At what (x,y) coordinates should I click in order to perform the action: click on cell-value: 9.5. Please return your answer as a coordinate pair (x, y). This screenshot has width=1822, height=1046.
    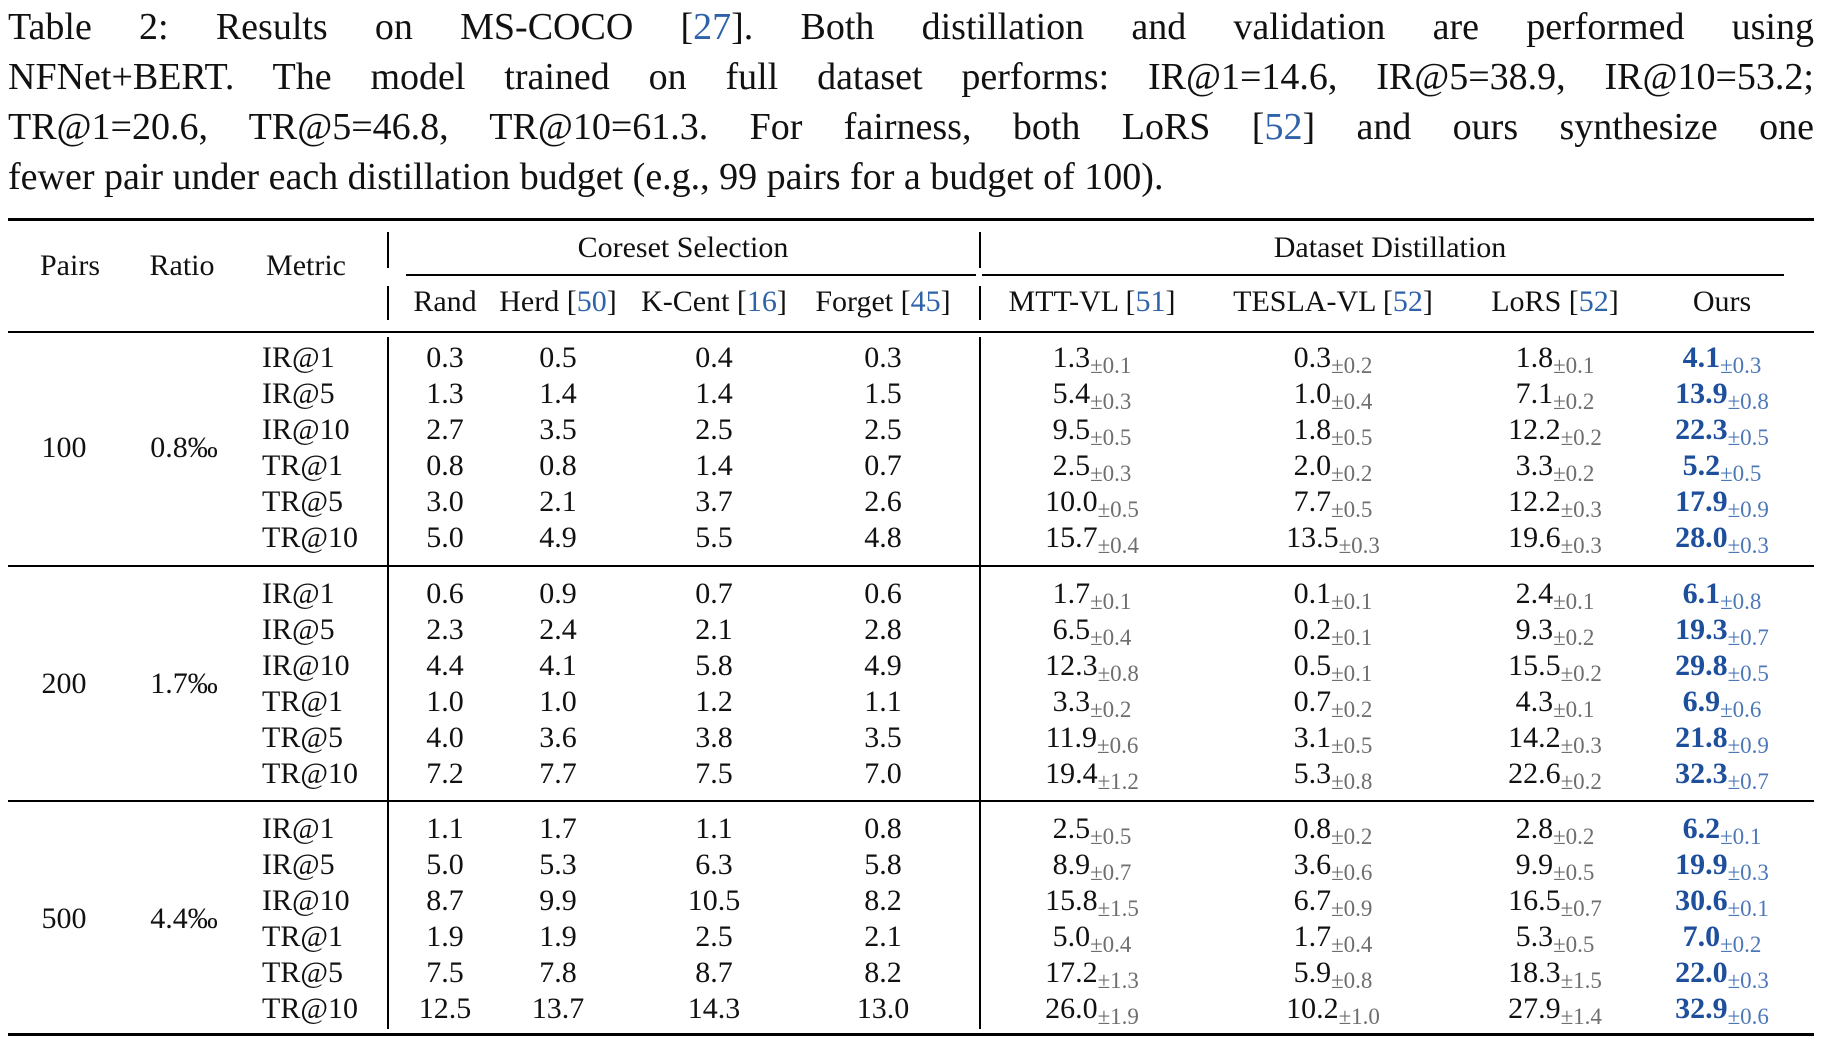
    Looking at the image, I should click on (1071, 429).